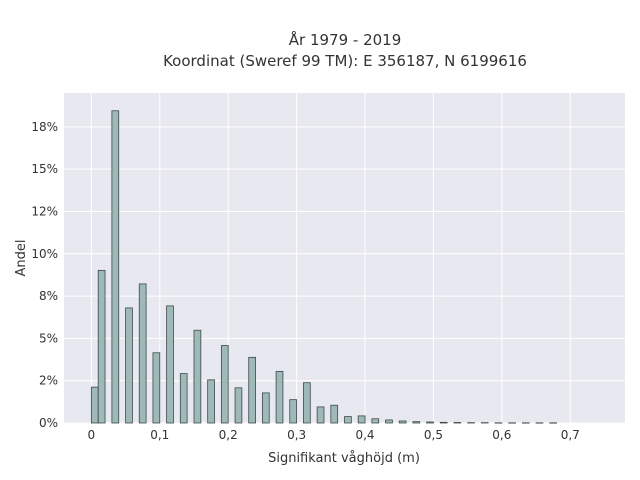 The height and width of the screenshot is (480, 640). Describe the element at coordinates (44, 211) in the screenshot. I see `y-tick-label: 12%` at that location.